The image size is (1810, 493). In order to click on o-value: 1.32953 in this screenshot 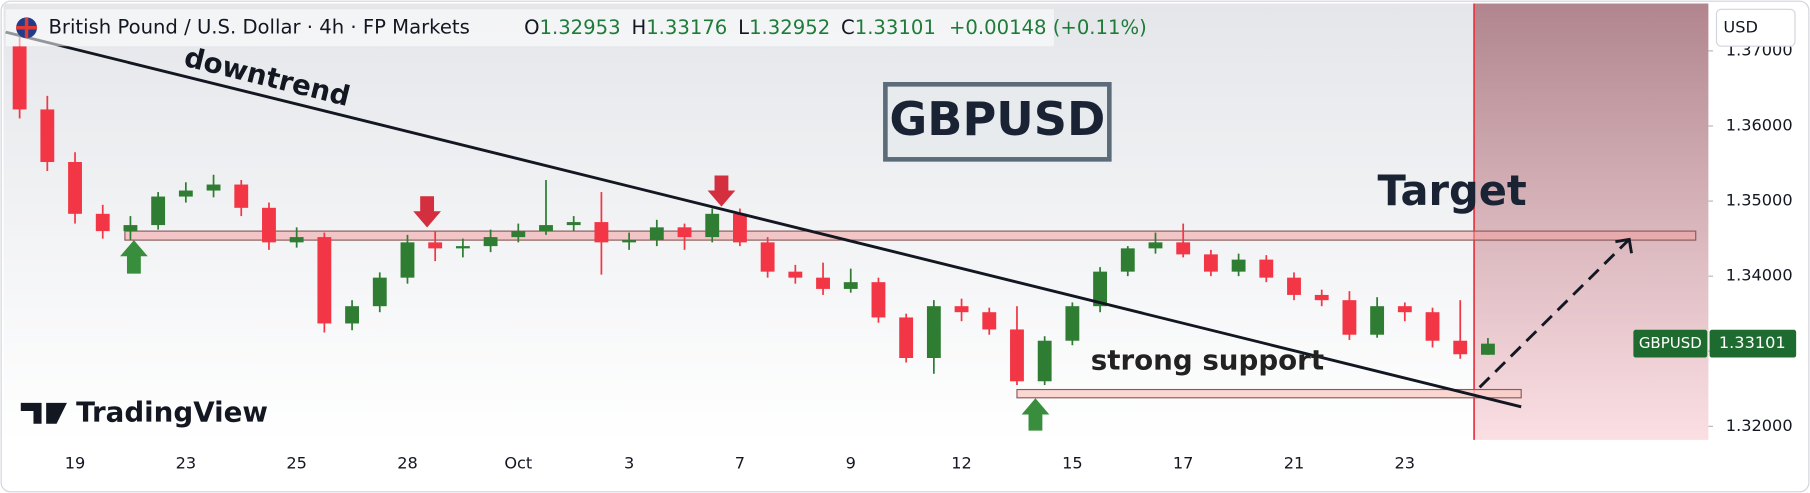, I will do `click(580, 26)`.